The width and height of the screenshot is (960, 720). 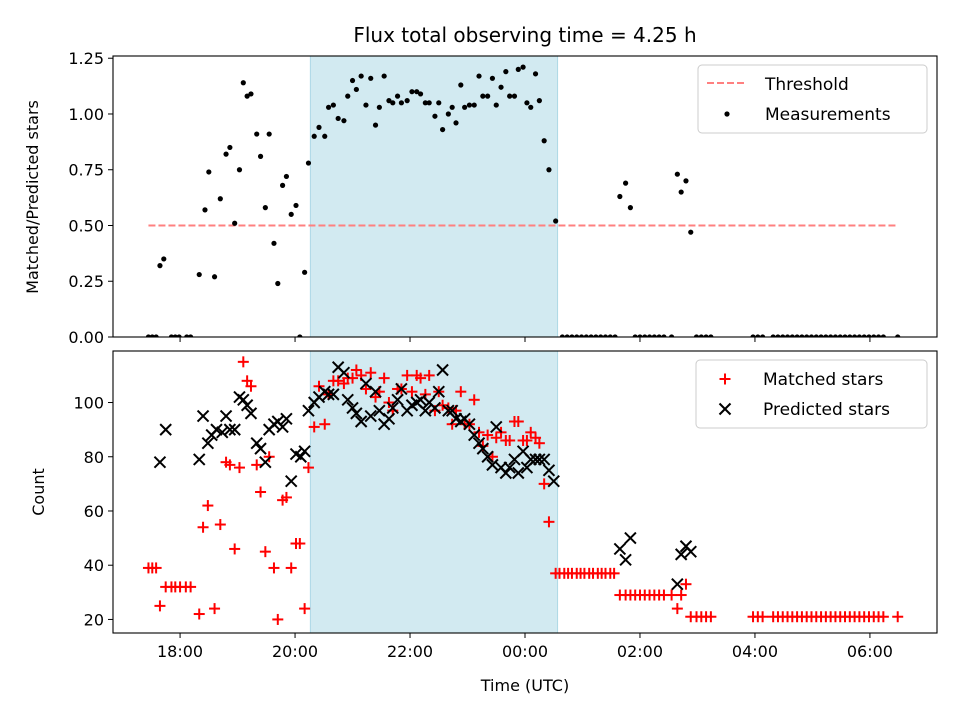 I want to click on x-tick-label: 20:00, so click(x=295, y=651).